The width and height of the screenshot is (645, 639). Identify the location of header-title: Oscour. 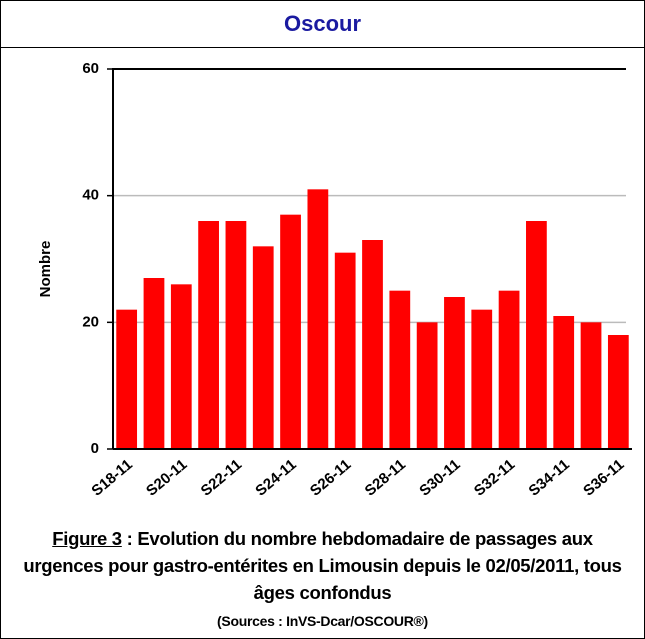
(322, 24).